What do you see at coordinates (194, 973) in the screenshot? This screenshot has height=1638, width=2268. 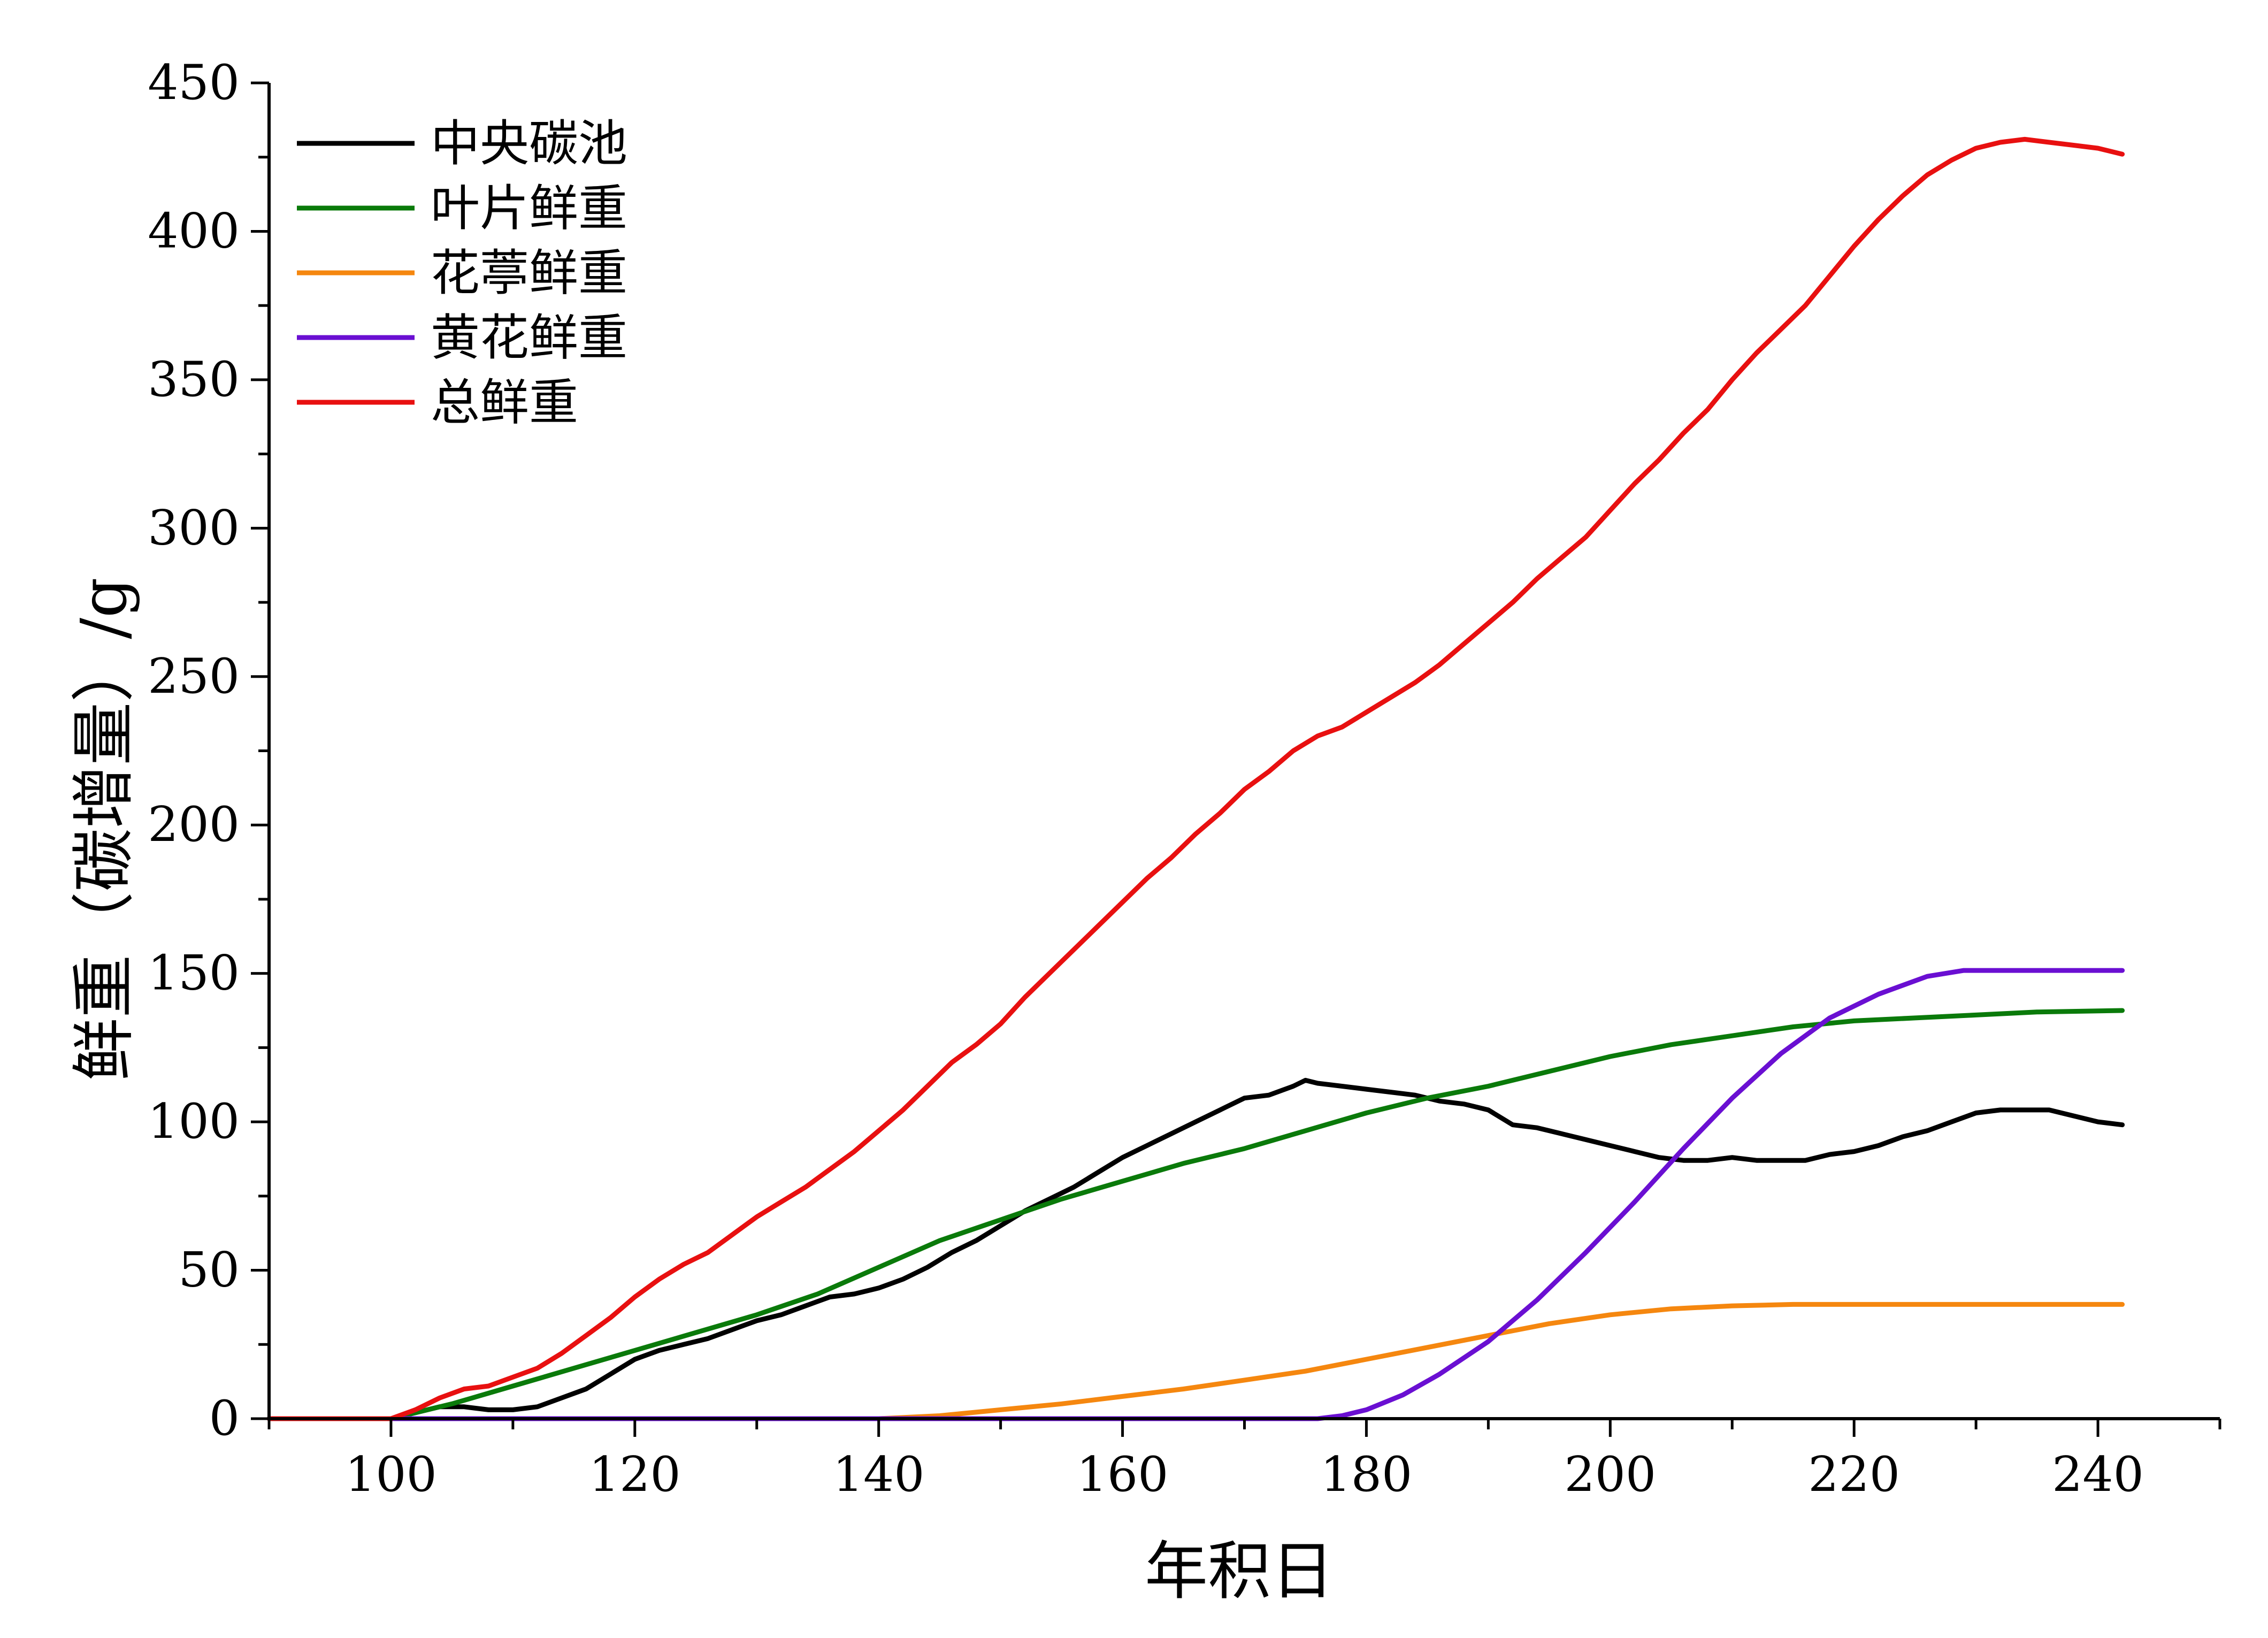 I see `y-tick-label: 150` at bounding box center [194, 973].